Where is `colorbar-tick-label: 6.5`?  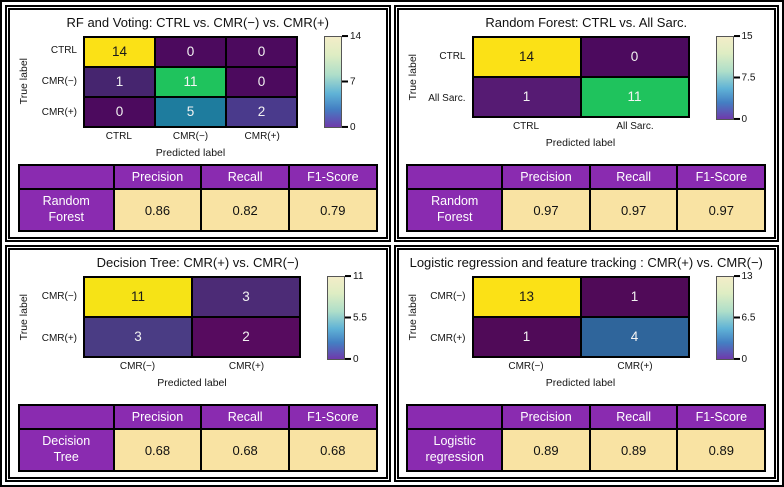
colorbar-tick-label: 6.5 is located at coordinates (748, 318).